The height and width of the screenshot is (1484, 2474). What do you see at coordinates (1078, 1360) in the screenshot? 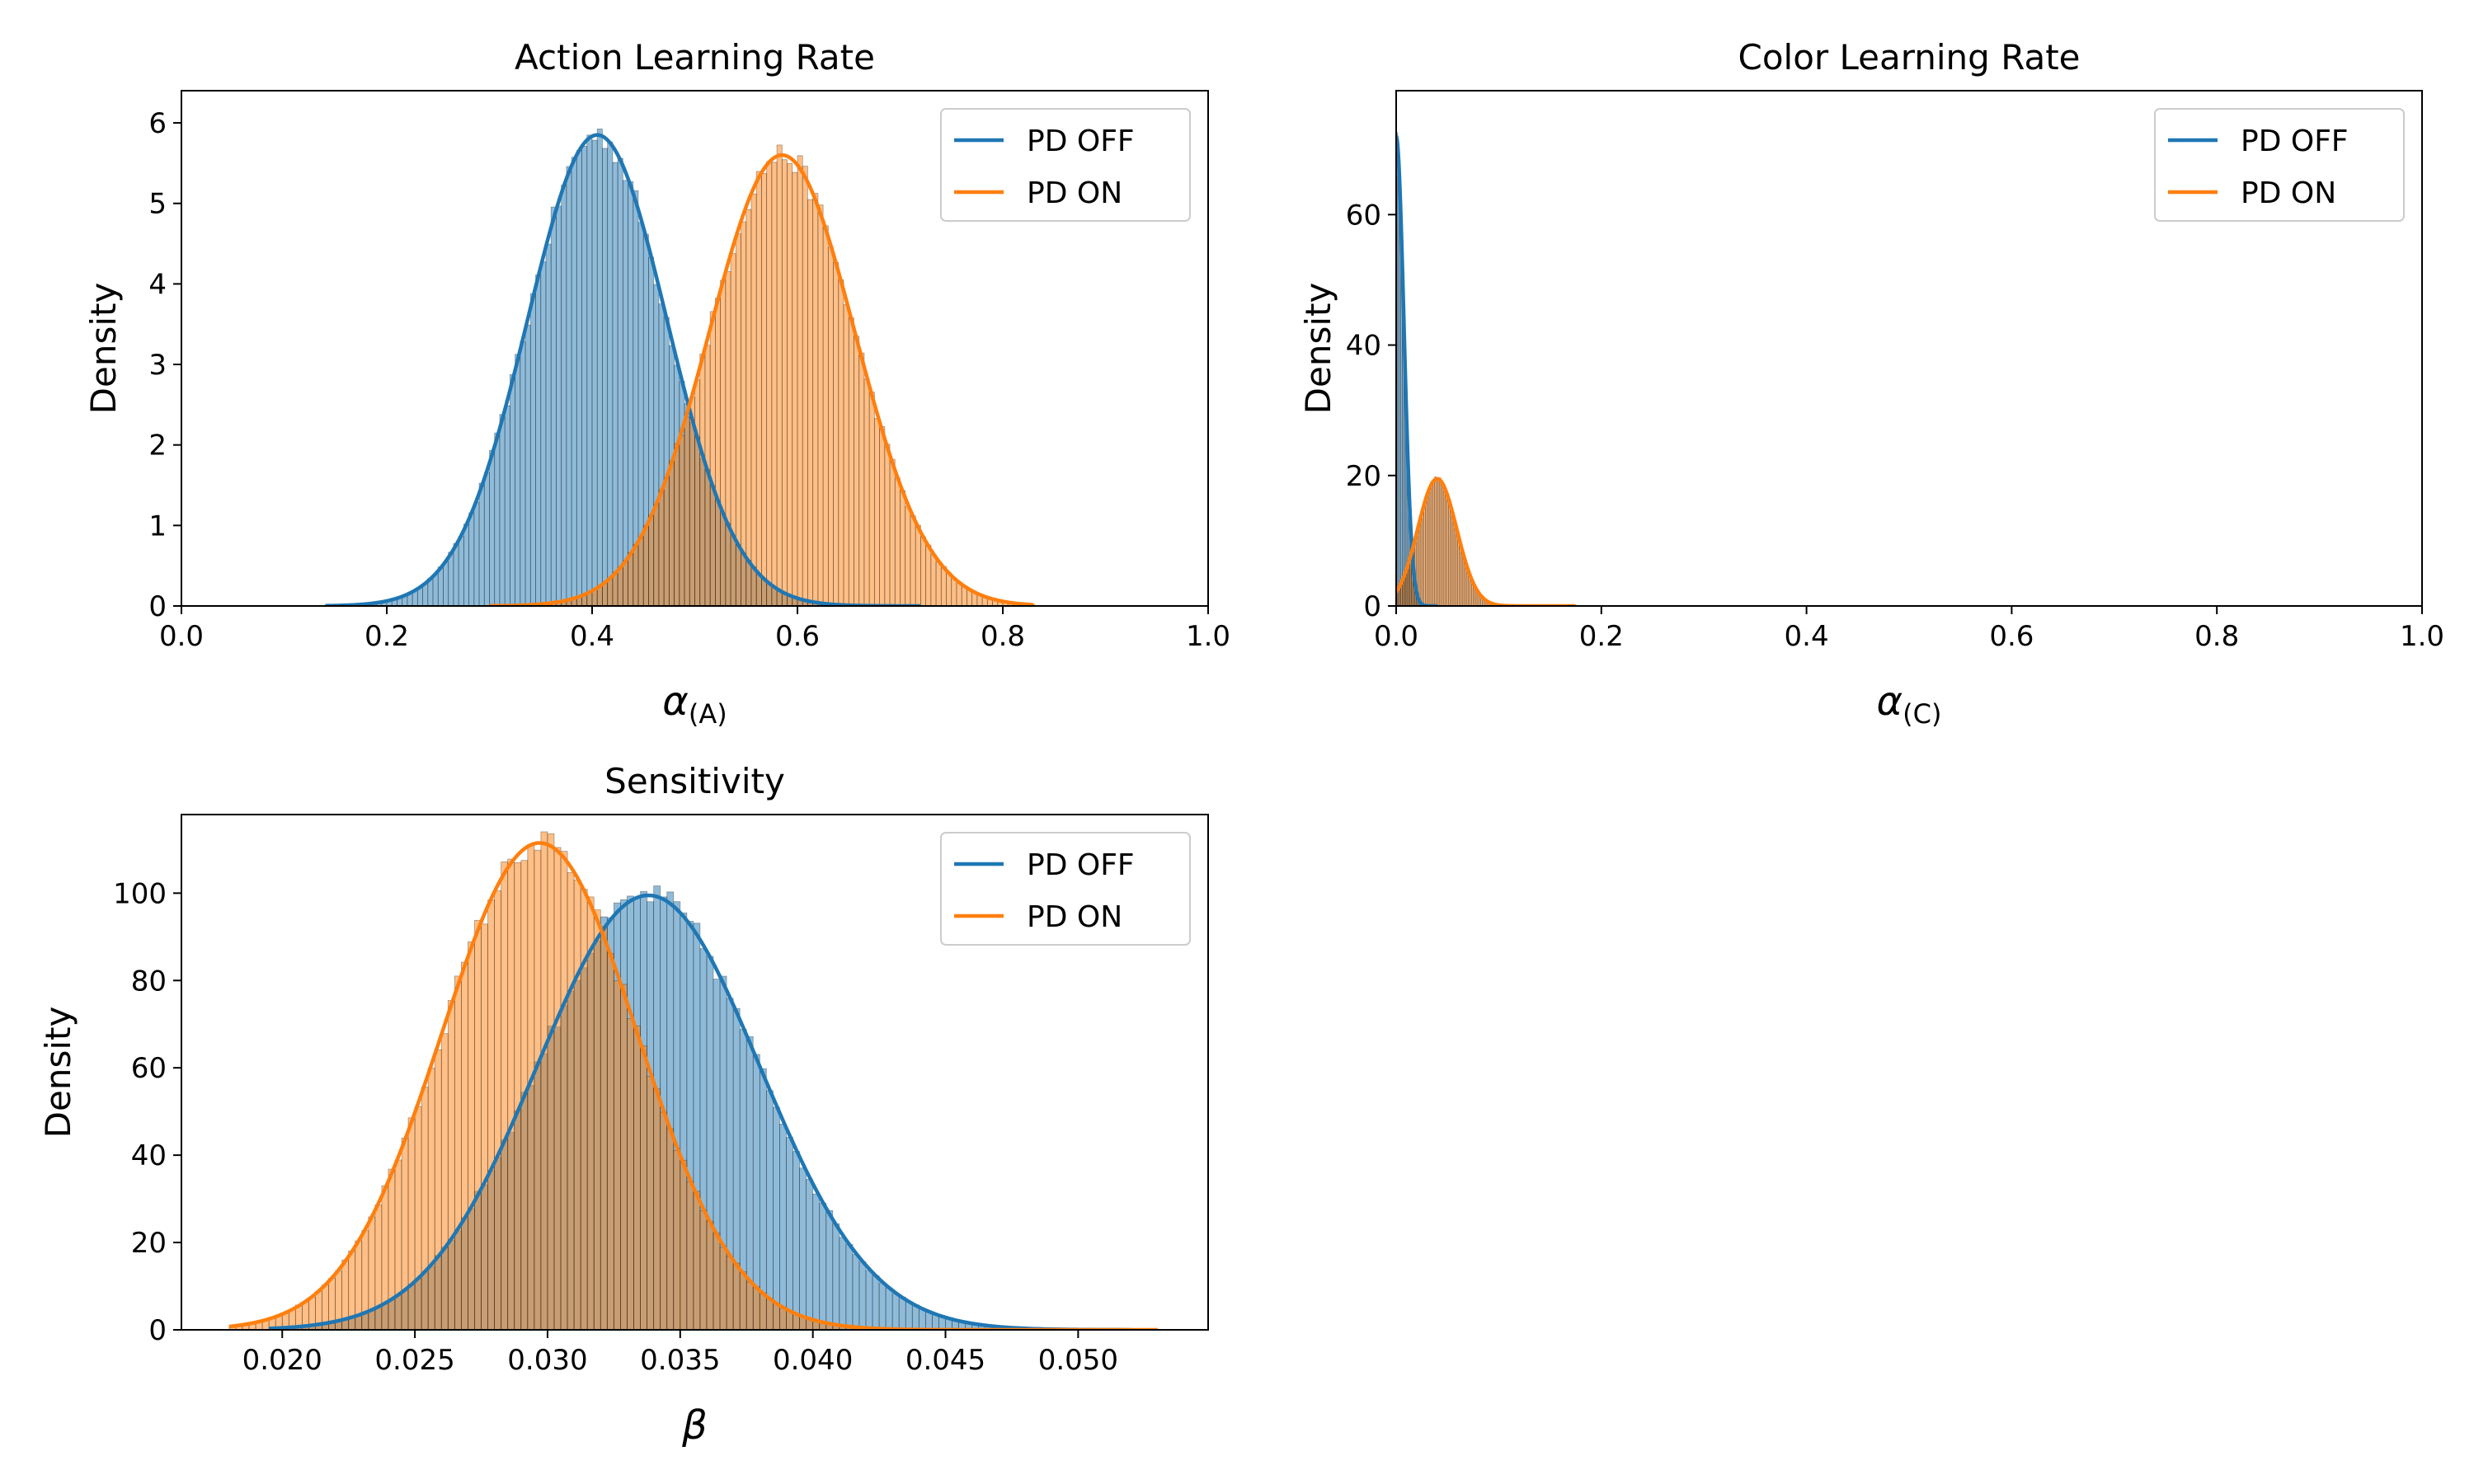
I see `x-tick-label: 0.050` at bounding box center [1078, 1360].